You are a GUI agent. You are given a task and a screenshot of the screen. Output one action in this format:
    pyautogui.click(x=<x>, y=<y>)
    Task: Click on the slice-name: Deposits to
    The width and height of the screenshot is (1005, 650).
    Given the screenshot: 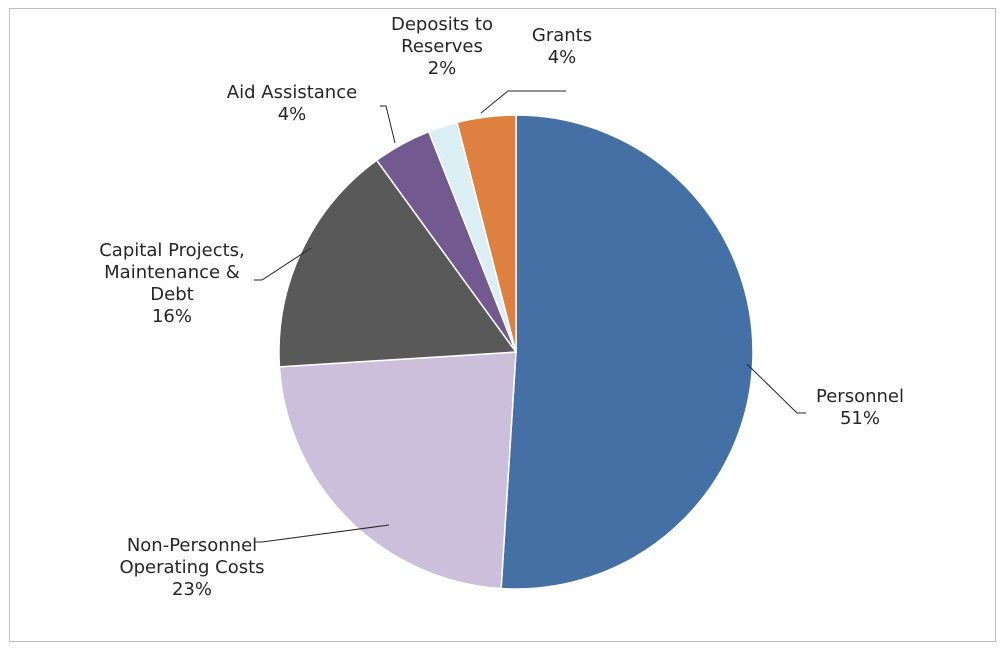 What is the action you would take?
    pyautogui.click(x=442, y=24)
    